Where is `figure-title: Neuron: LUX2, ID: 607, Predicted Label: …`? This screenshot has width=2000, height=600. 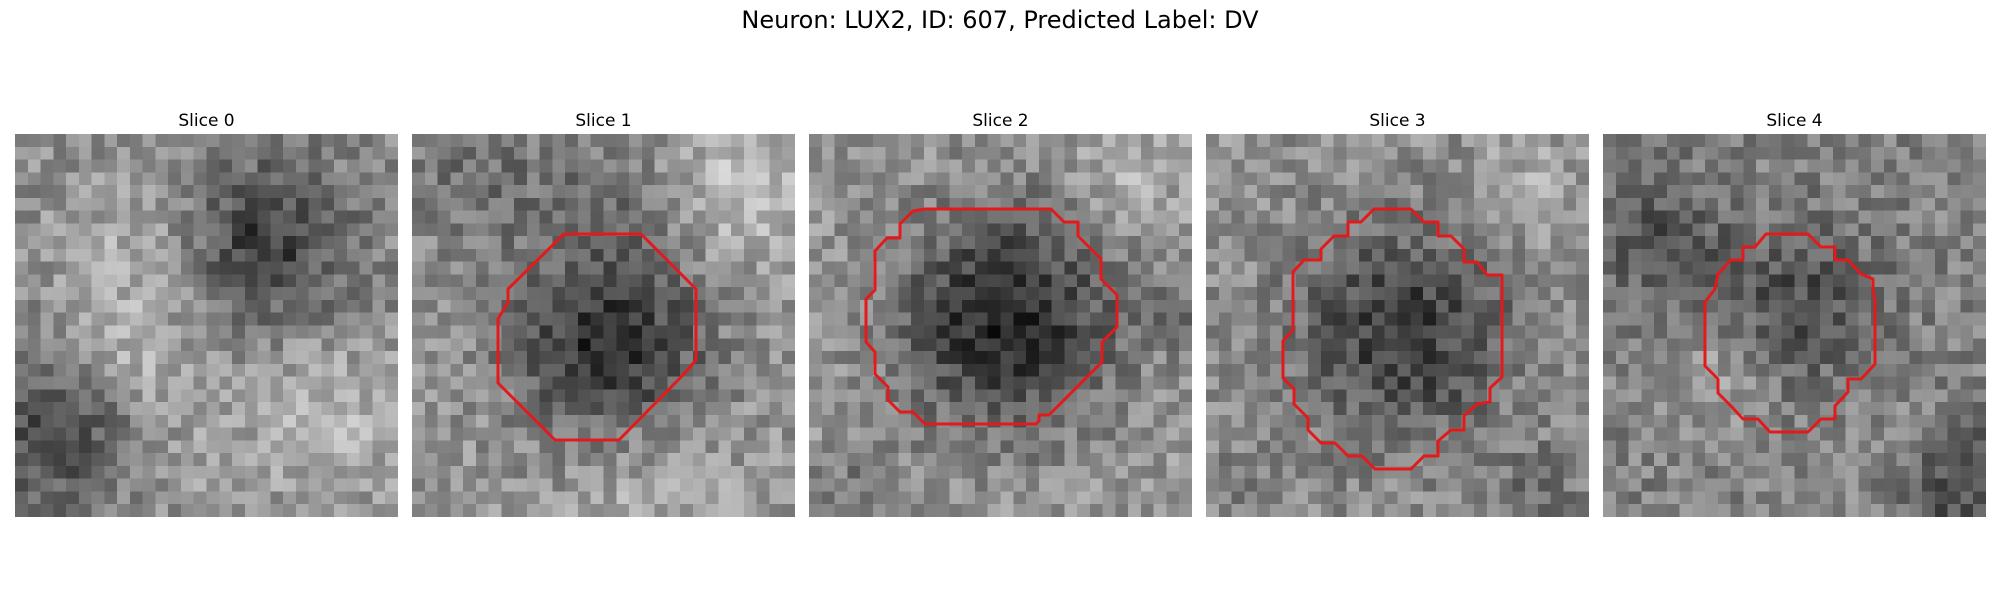
figure-title: Neuron: LUX2, ID: 607, Predicted Label: … is located at coordinates (1000, 20).